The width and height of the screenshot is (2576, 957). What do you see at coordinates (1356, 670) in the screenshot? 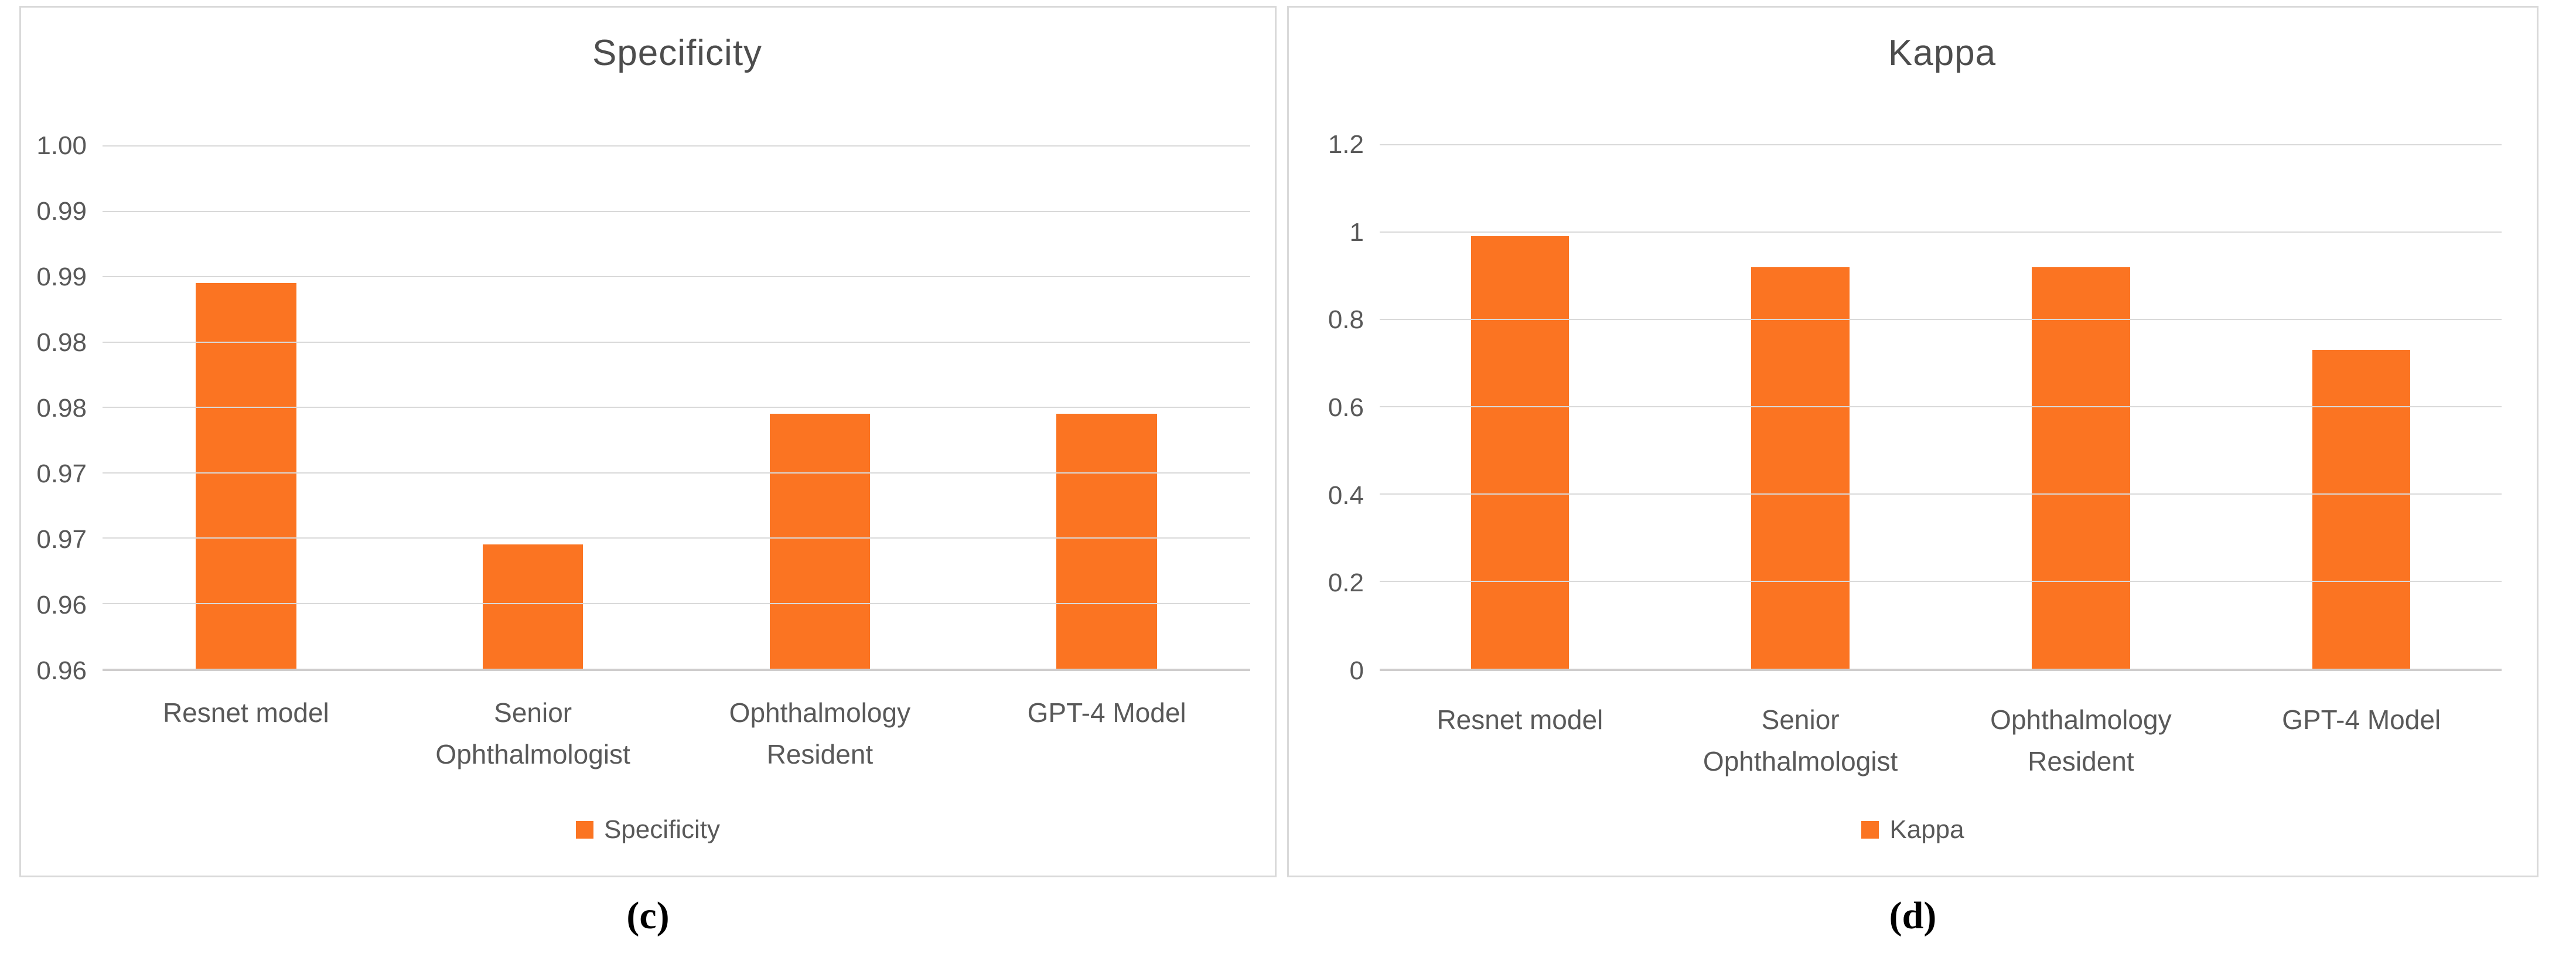
I see `y-tick-label: 0` at bounding box center [1356, 670].